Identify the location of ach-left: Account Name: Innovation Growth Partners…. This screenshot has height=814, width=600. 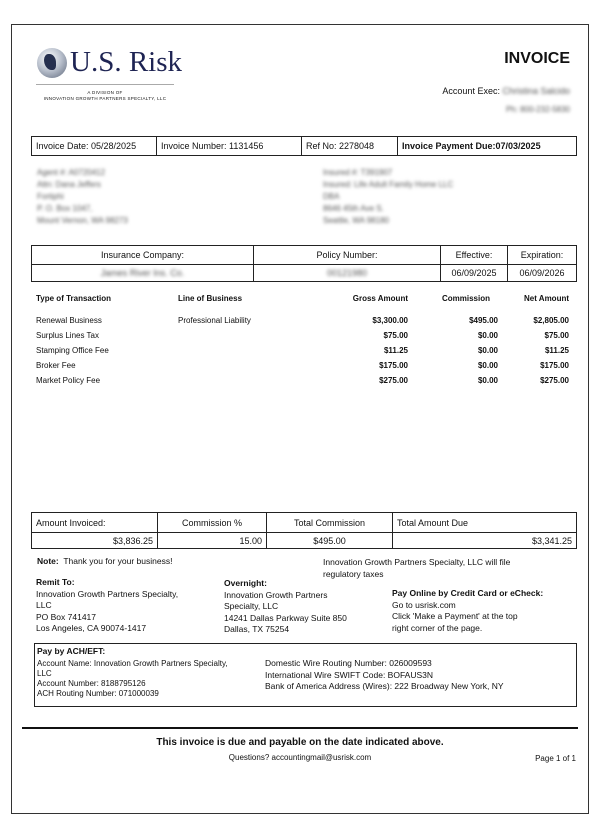
(132, 679).